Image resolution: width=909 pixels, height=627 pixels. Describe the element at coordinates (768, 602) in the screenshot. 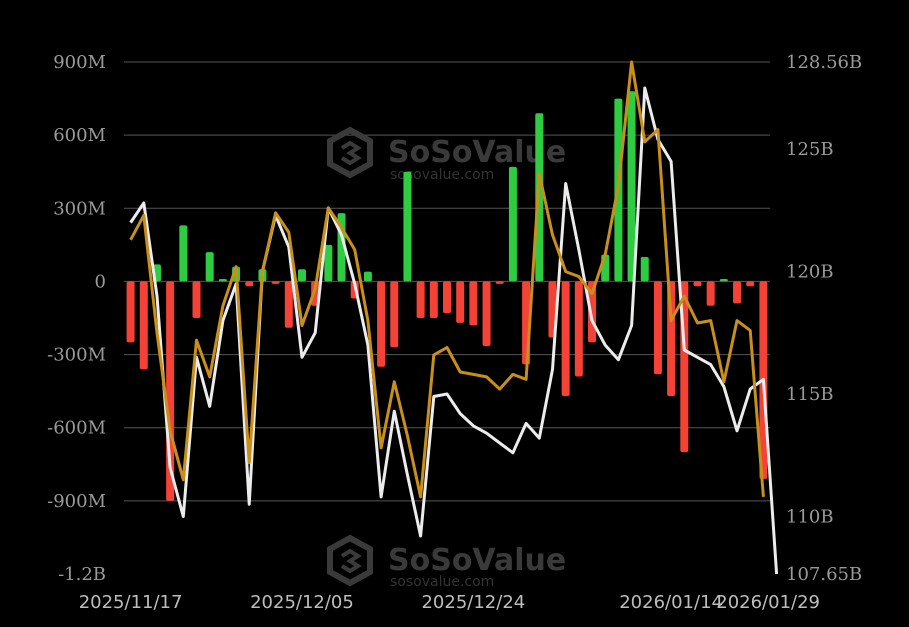

I see `x-tick-label: 2026/01/29` at that location.